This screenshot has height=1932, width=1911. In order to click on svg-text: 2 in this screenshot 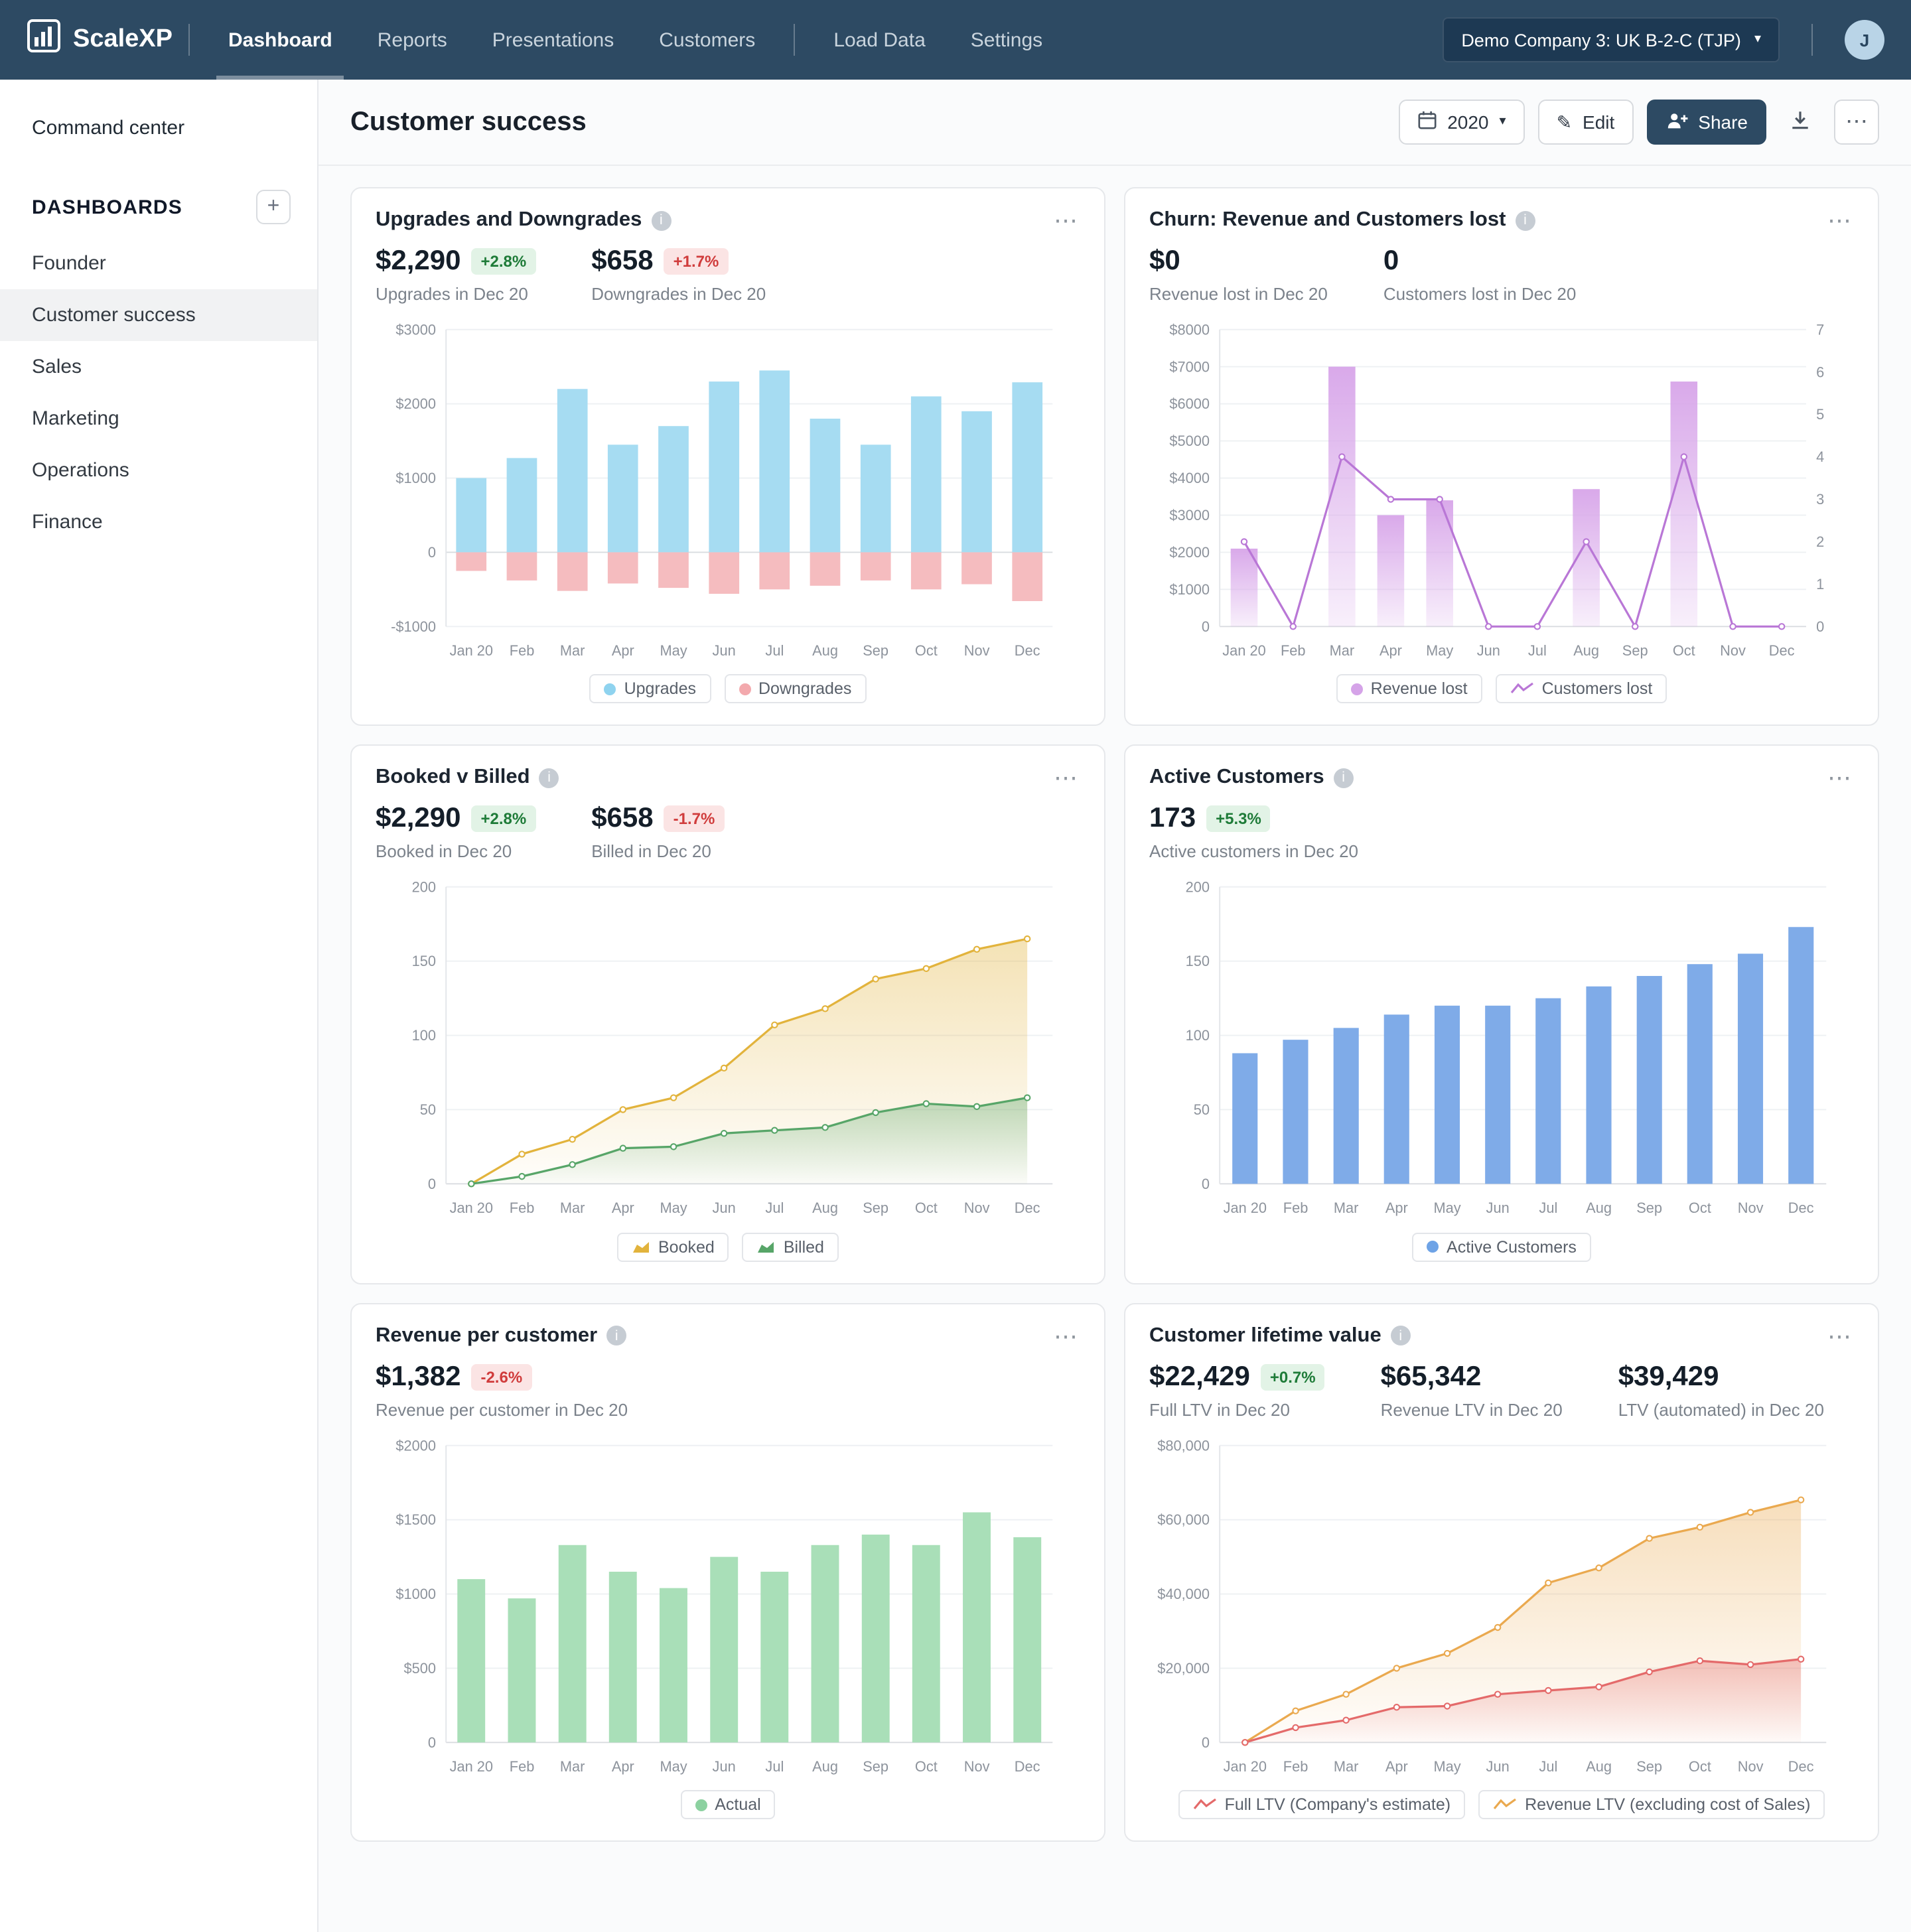, I will do `click(1820, 541)`.